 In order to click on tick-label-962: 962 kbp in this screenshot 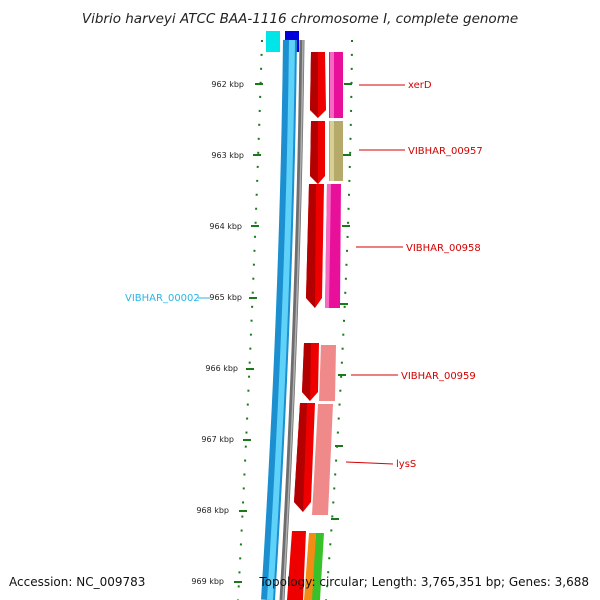, I will do `click(227, 84)`.